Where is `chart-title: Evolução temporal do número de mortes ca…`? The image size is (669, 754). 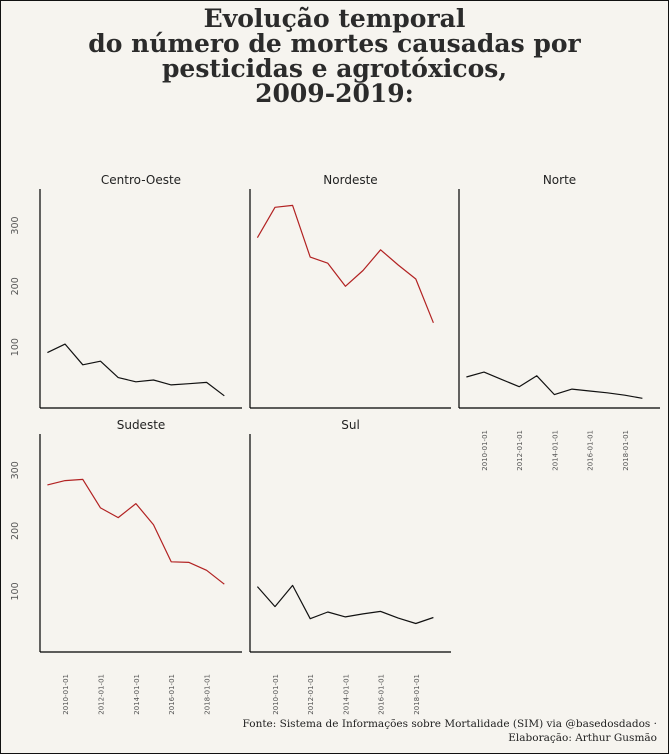 chart-title: Evolução temporal do número de mortes ca… is located at coordinates (334, 56).